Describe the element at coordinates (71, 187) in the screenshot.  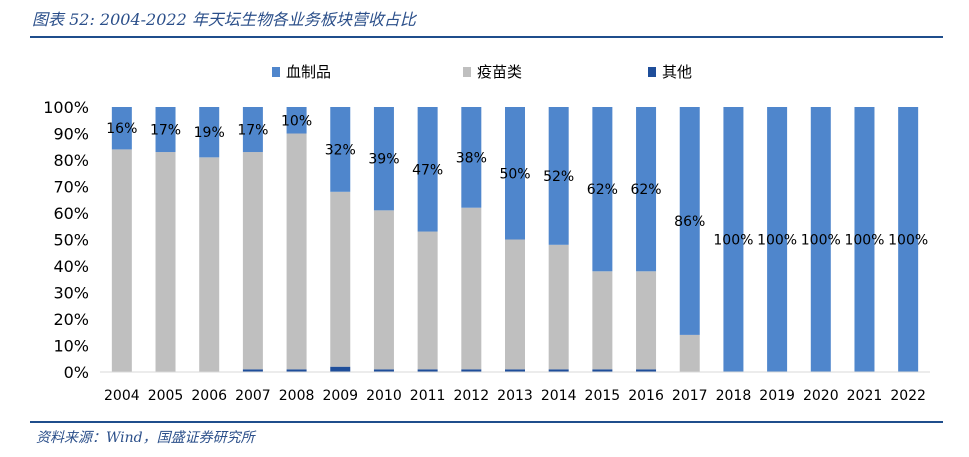
I see `y-tick-label: 70%` at that location.